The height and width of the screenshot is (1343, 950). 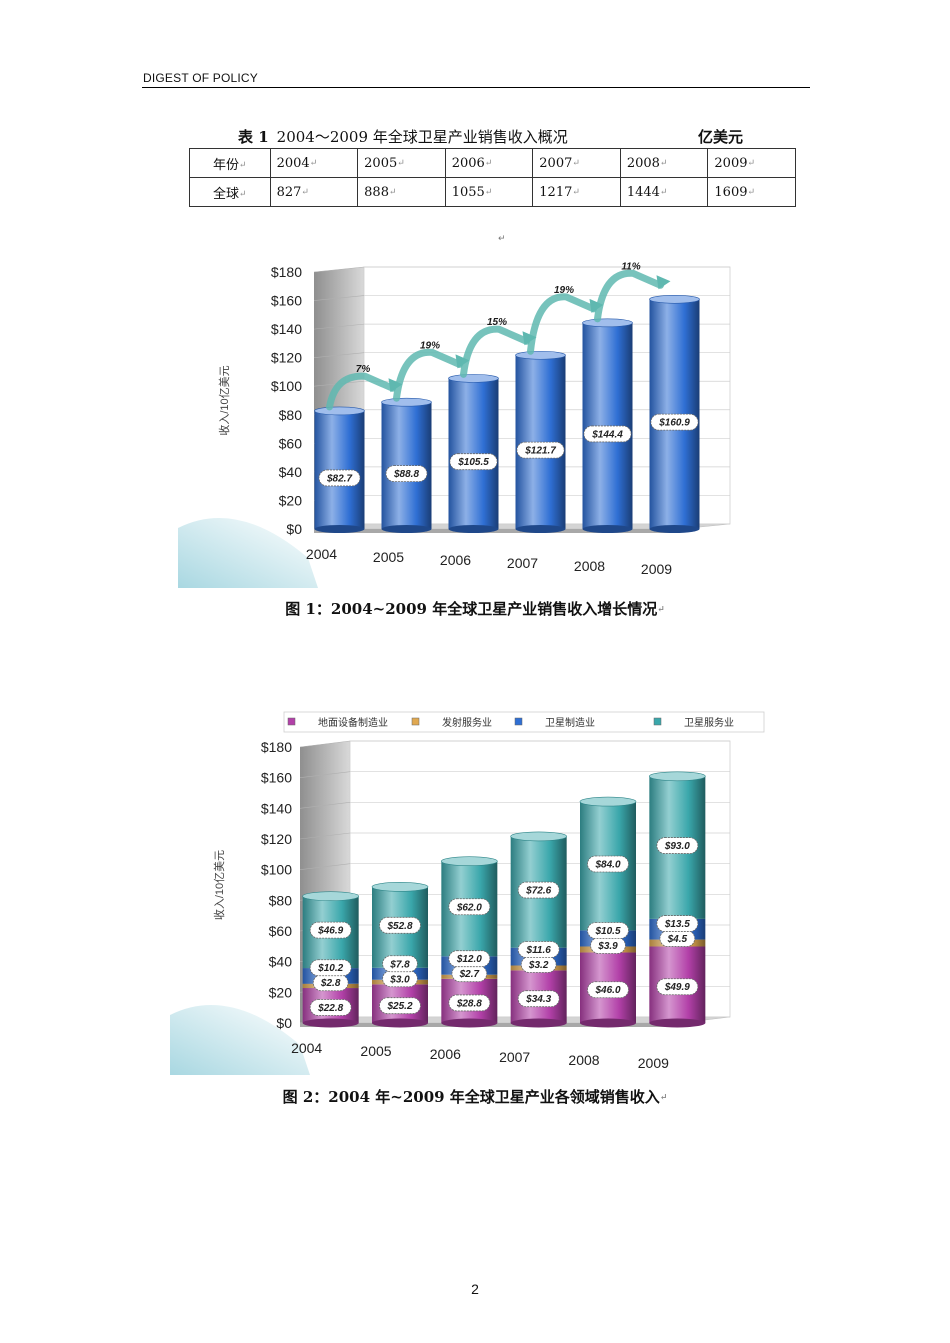 What do you see at coordinates (751, 163) in the screenshot?
I see `table-cell: 2009↵` at bounding box center [751, 163].